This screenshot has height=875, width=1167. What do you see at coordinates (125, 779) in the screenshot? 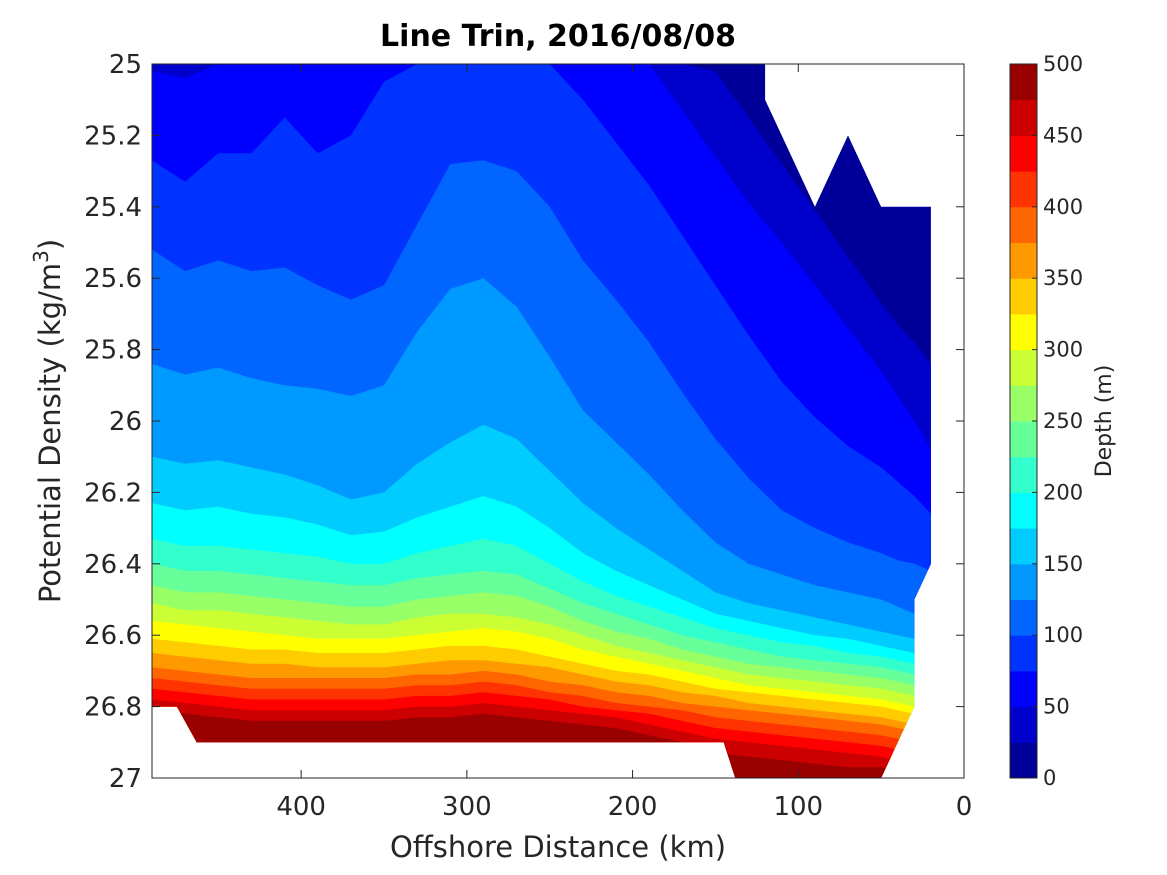
I see `y-tick-label: 27` at bounding box center [125, 779].